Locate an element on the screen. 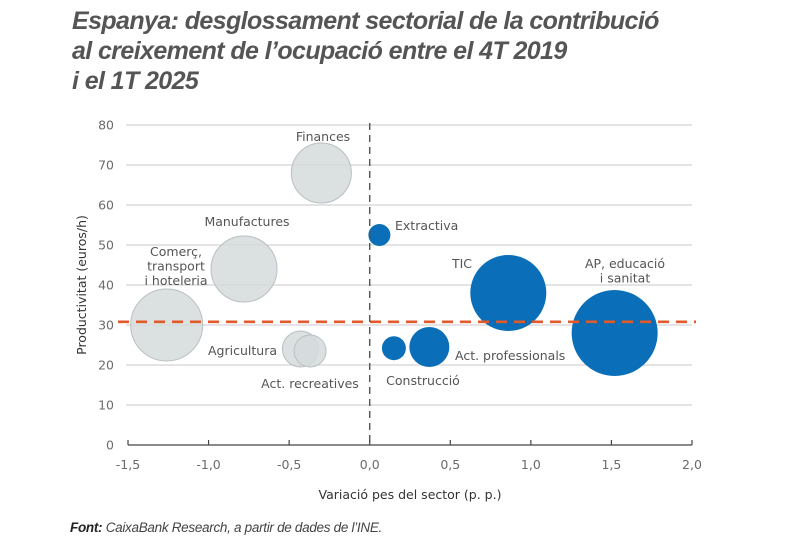 This screenshot has height=550, width=800. bubble-manufactures is located at coordinates (244, 269).